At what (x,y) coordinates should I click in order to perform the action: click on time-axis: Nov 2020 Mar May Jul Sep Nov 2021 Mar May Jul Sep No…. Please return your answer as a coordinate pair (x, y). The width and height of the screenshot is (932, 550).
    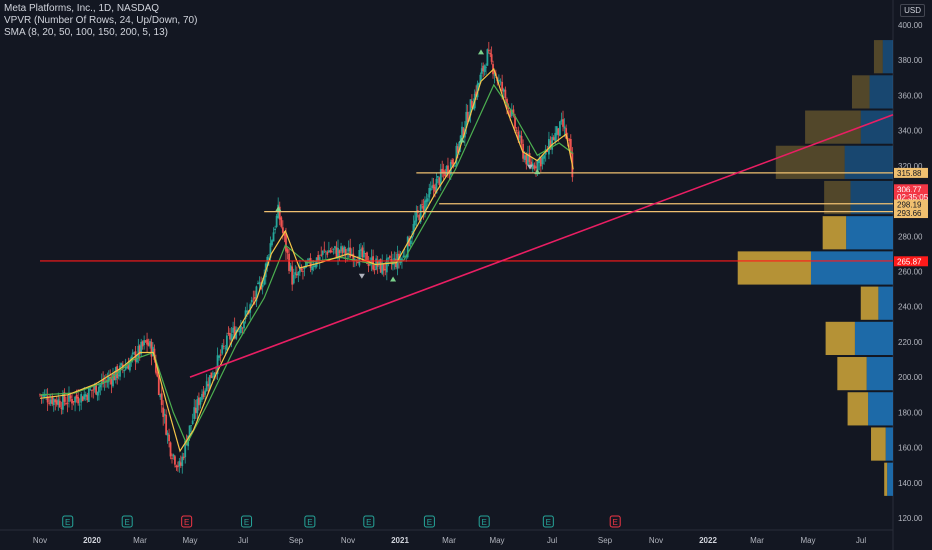
    Looking at the image, I should click on (449, 540).